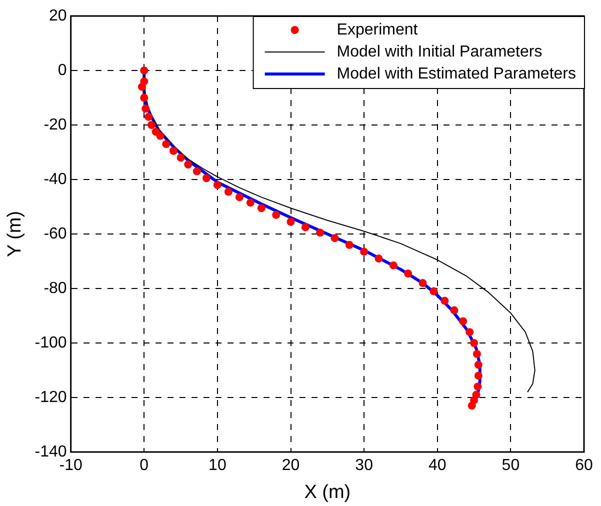  I want to click on y-tick-label: -120, so click(50, 397).